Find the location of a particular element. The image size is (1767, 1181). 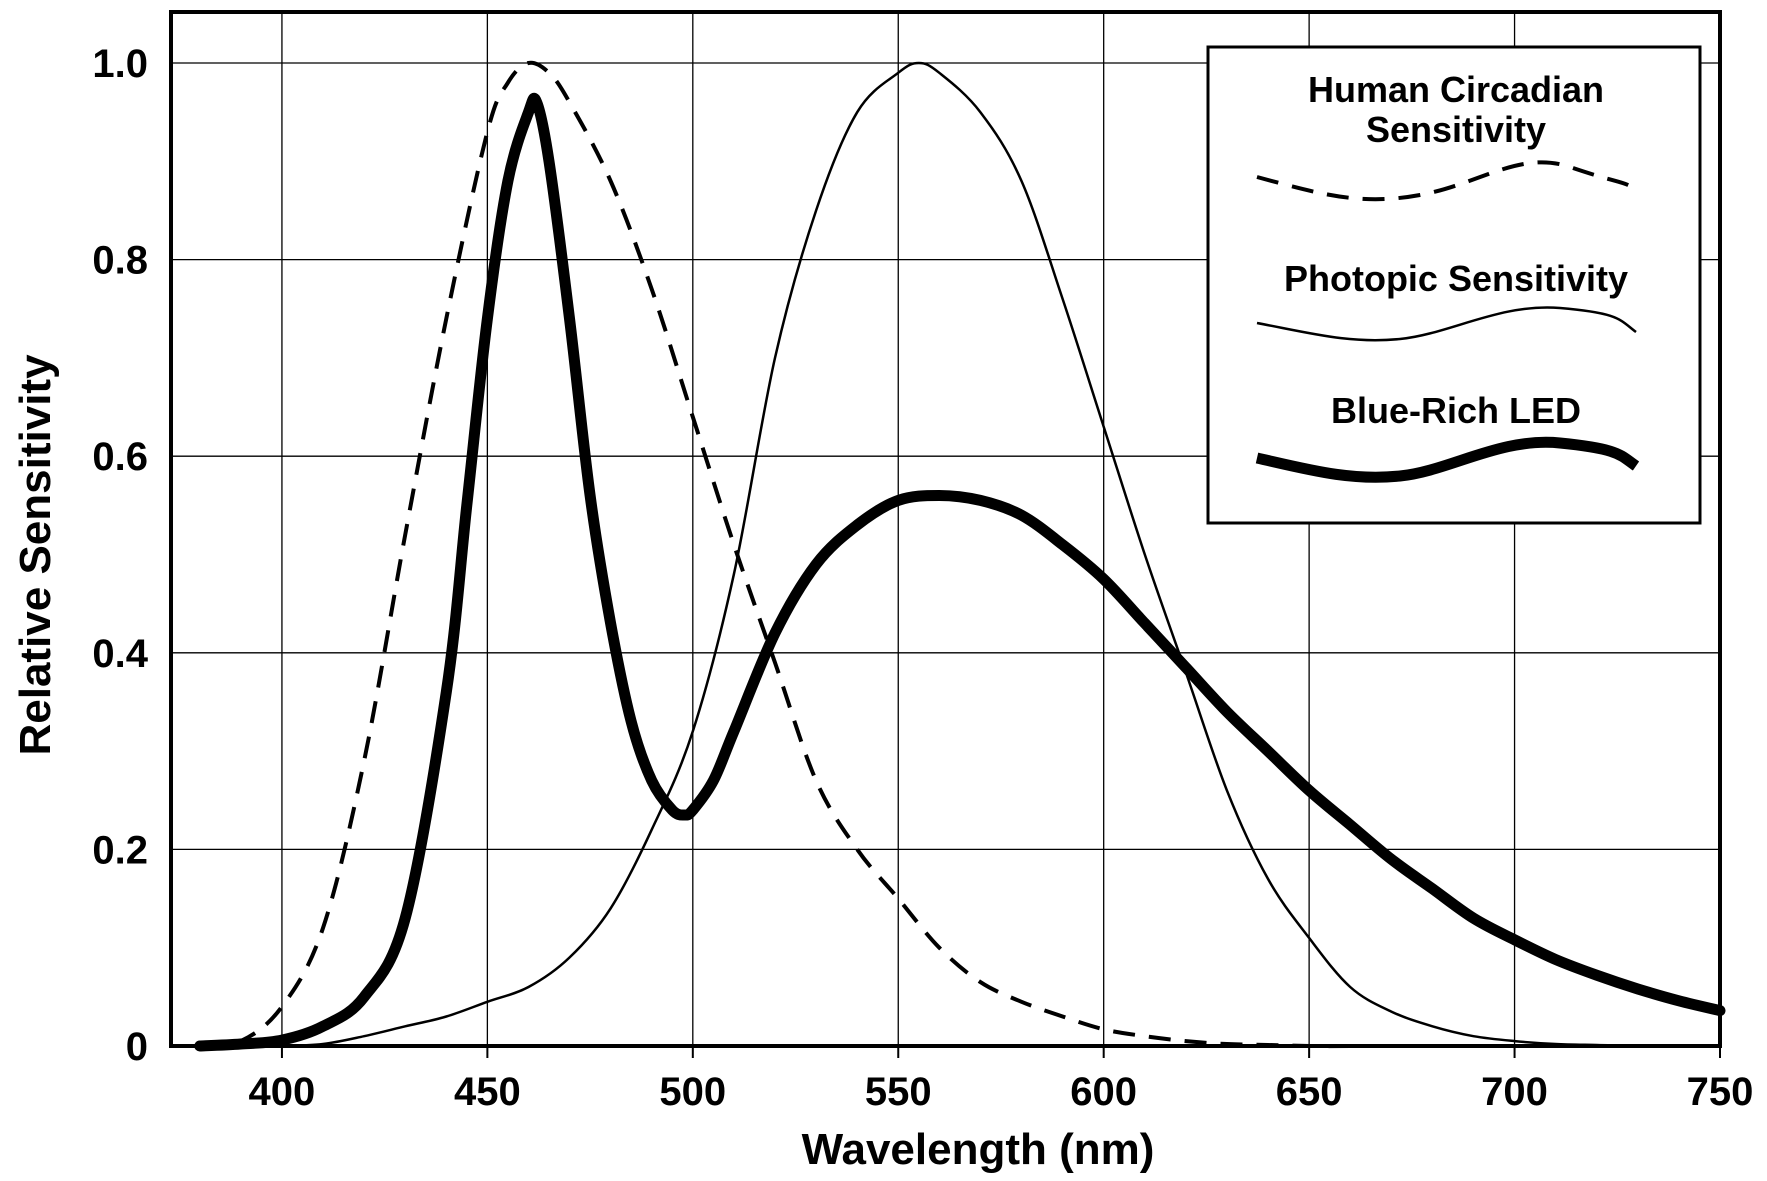

x-tick-label: 650 is located at coordinates (1309, 1092).